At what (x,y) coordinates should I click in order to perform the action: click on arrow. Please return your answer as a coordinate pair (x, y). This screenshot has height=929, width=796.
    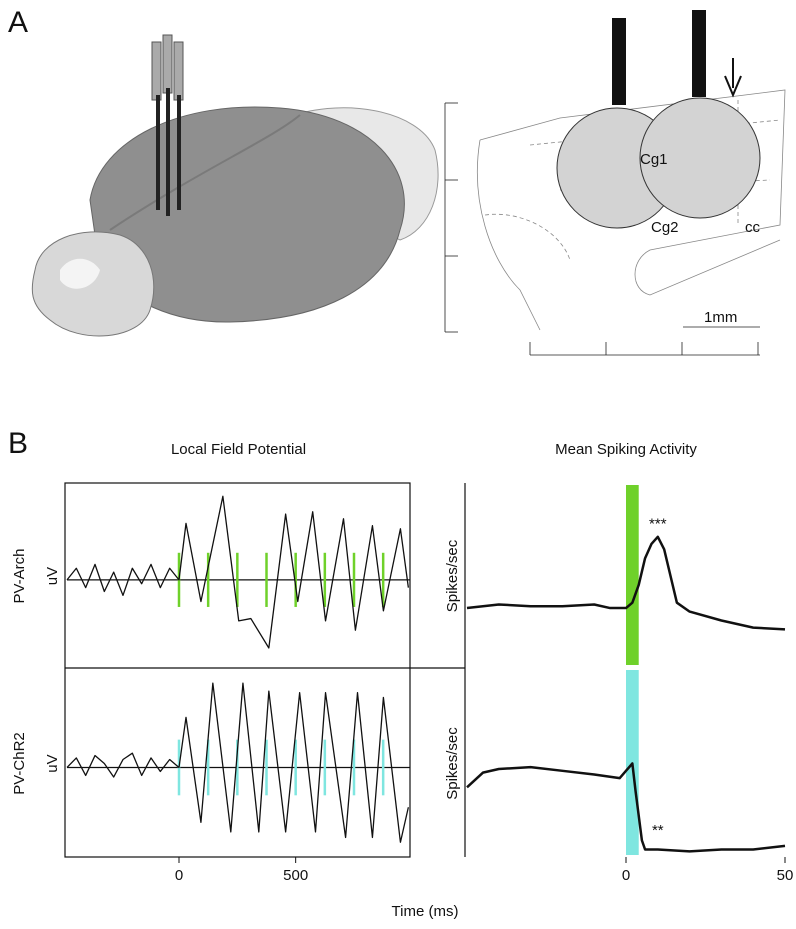
    Looking at the image, I should click on (733, 78).